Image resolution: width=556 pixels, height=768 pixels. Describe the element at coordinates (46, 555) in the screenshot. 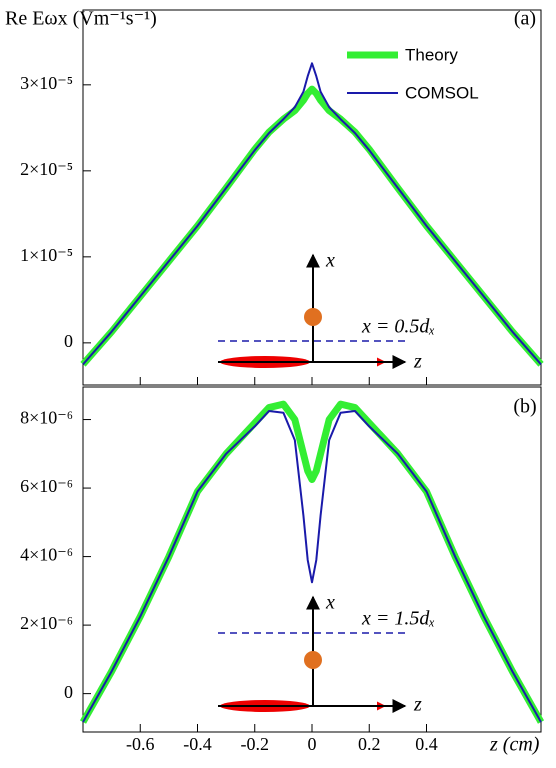

I see `y-tick-label: 4×10⁻⁶` at that location.